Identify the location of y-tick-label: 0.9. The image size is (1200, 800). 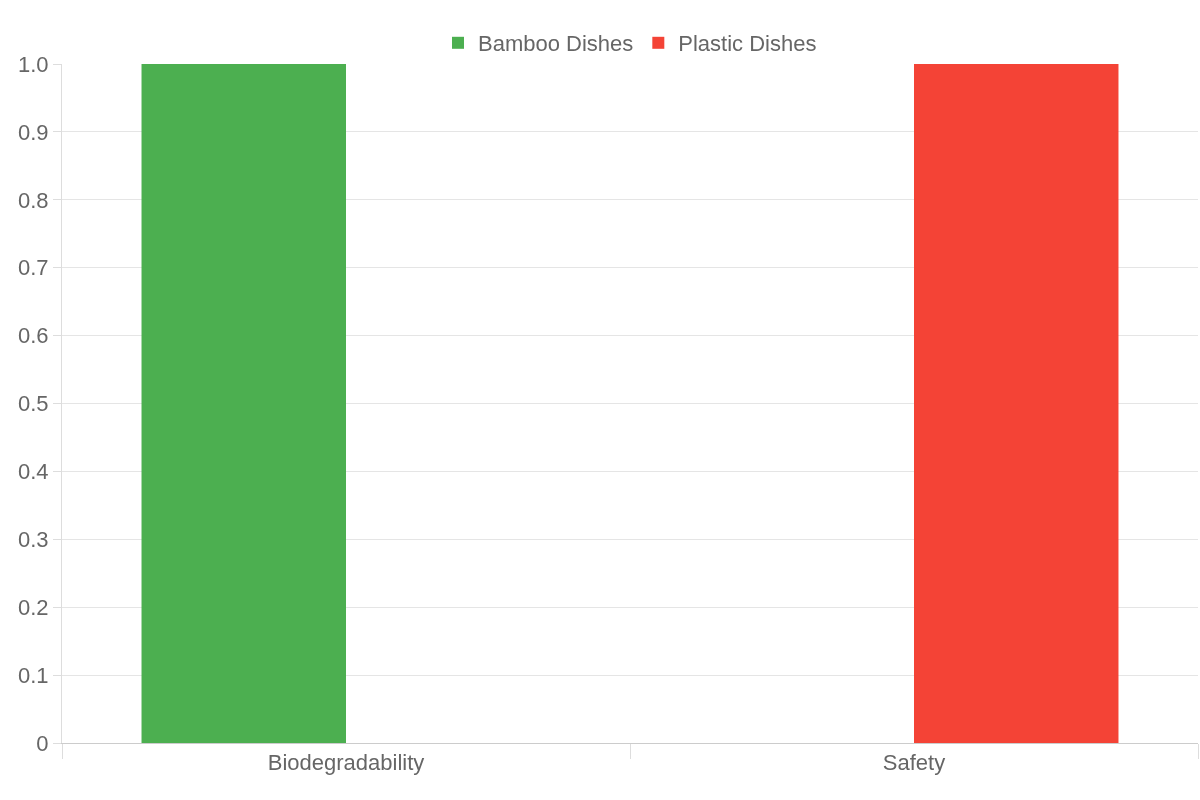
(33, 132).